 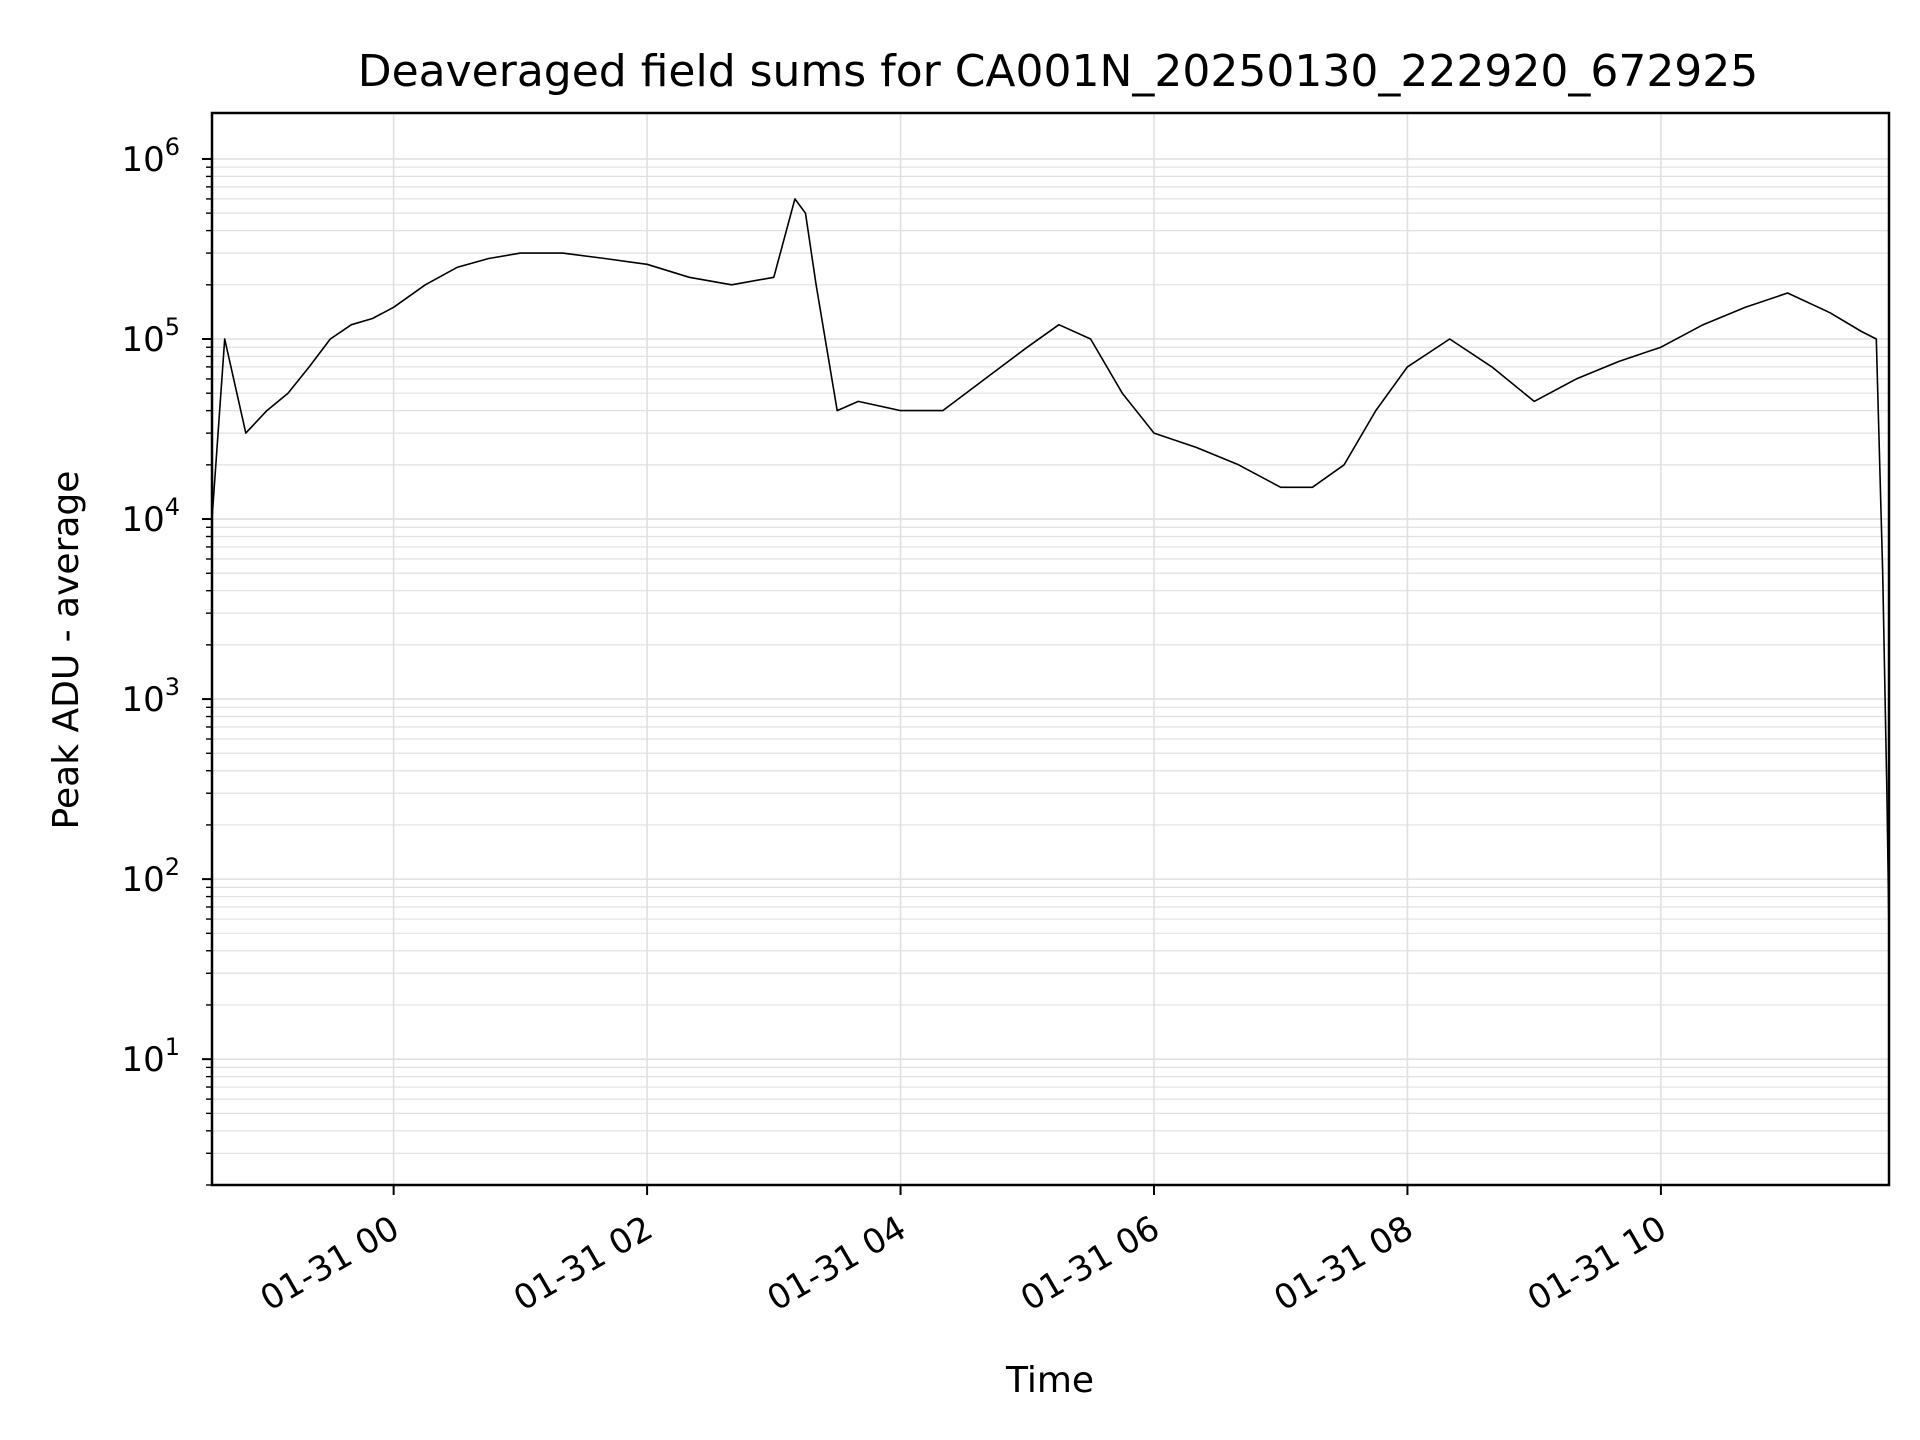 What do you see at coordinates (1049, 1380) in the screenshot?
I see `x-axis-label: Time` at bounding box center [1049, 1380].